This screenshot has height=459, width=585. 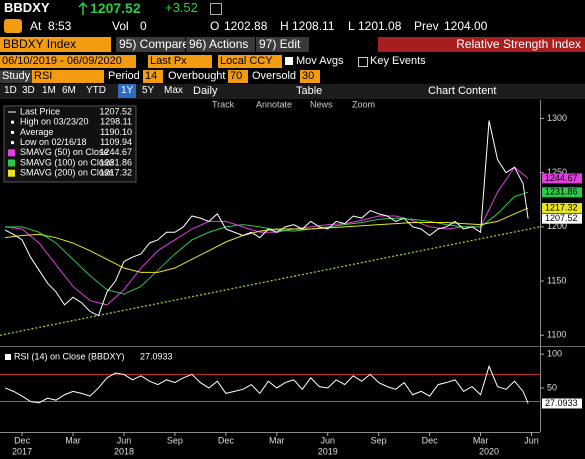 What do you see at coordinates (180, 61) in the screenshot?
I see `price-field: Last Px` at bounding box center [180, 61].